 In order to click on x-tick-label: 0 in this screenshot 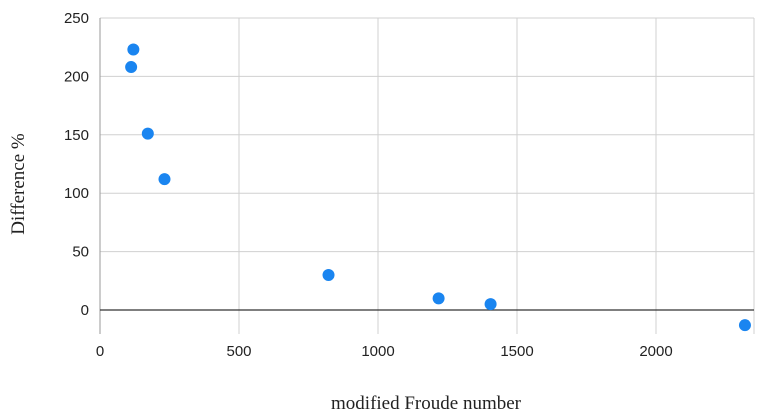, I will do `click(100, 351)`.